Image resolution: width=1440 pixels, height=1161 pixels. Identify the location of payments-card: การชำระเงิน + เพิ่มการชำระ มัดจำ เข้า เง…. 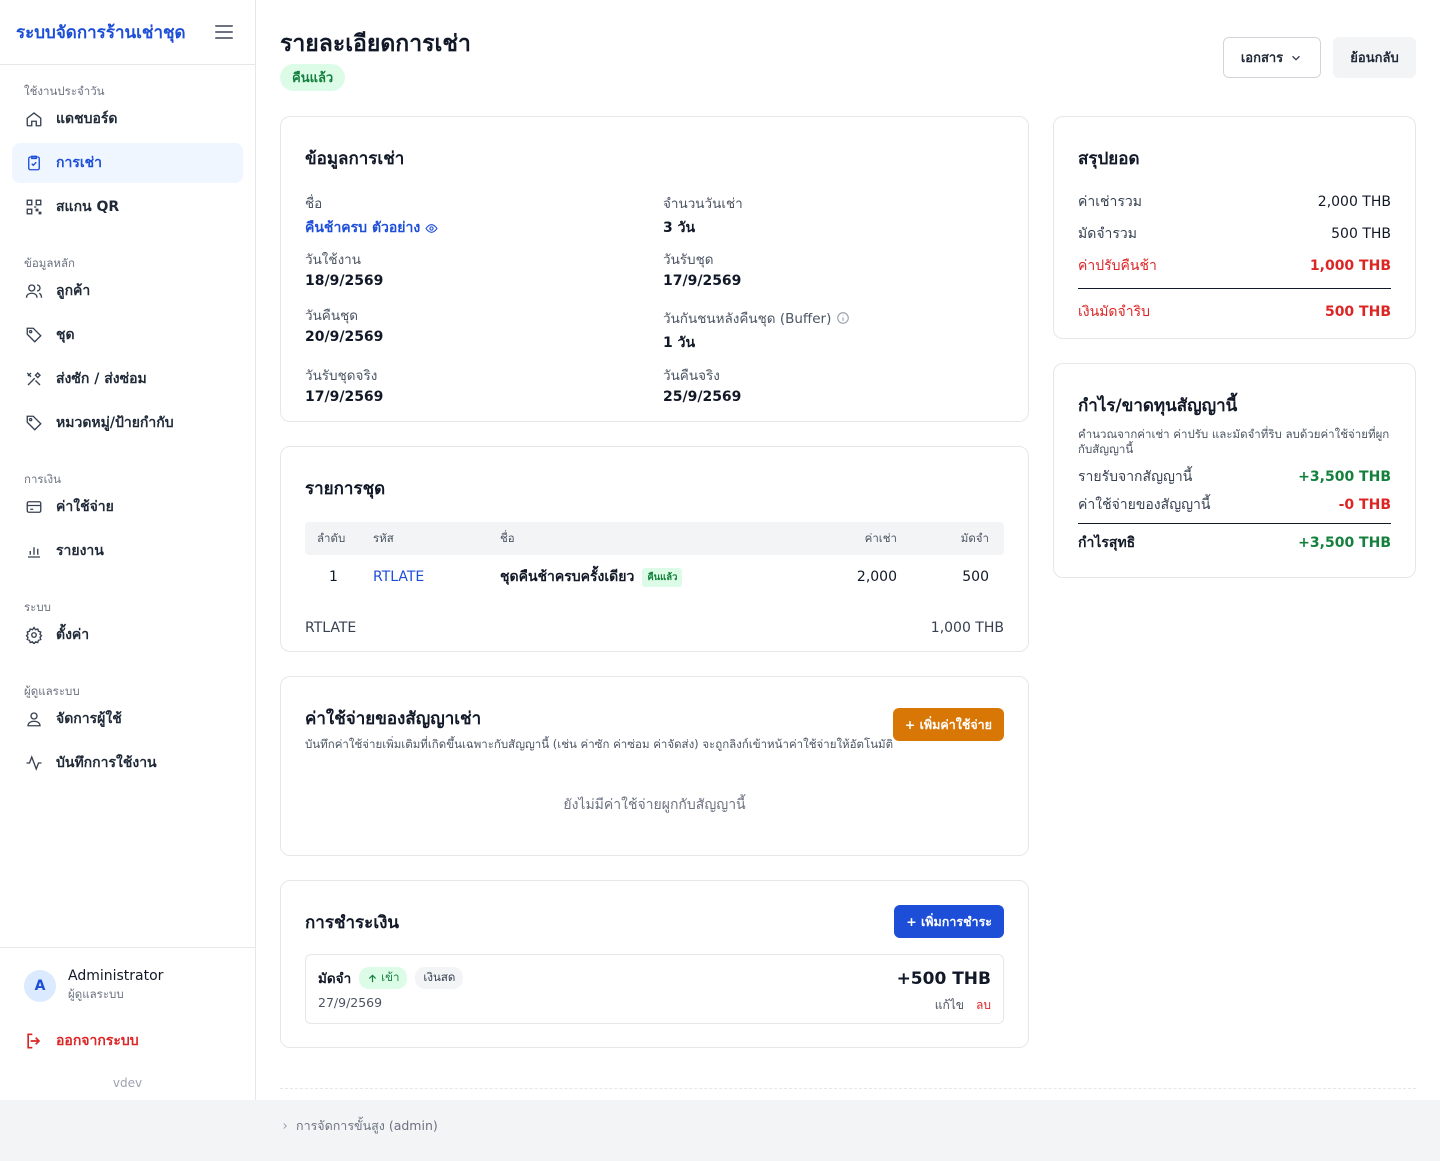
(654, 964).